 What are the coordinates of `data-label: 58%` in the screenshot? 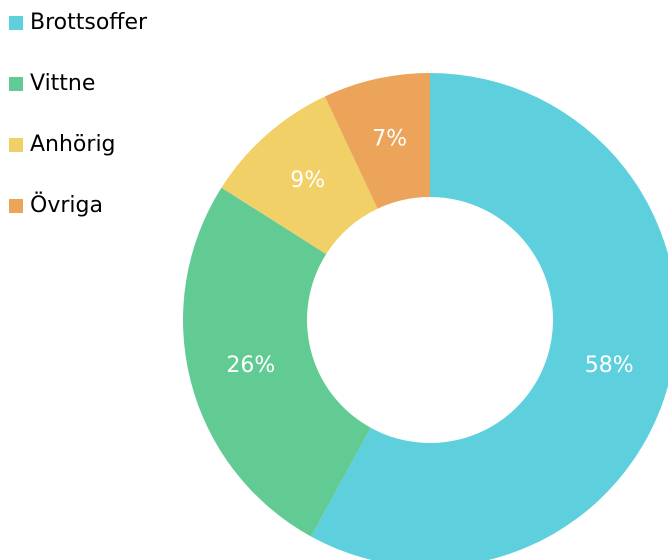 It's located at (609, 365).